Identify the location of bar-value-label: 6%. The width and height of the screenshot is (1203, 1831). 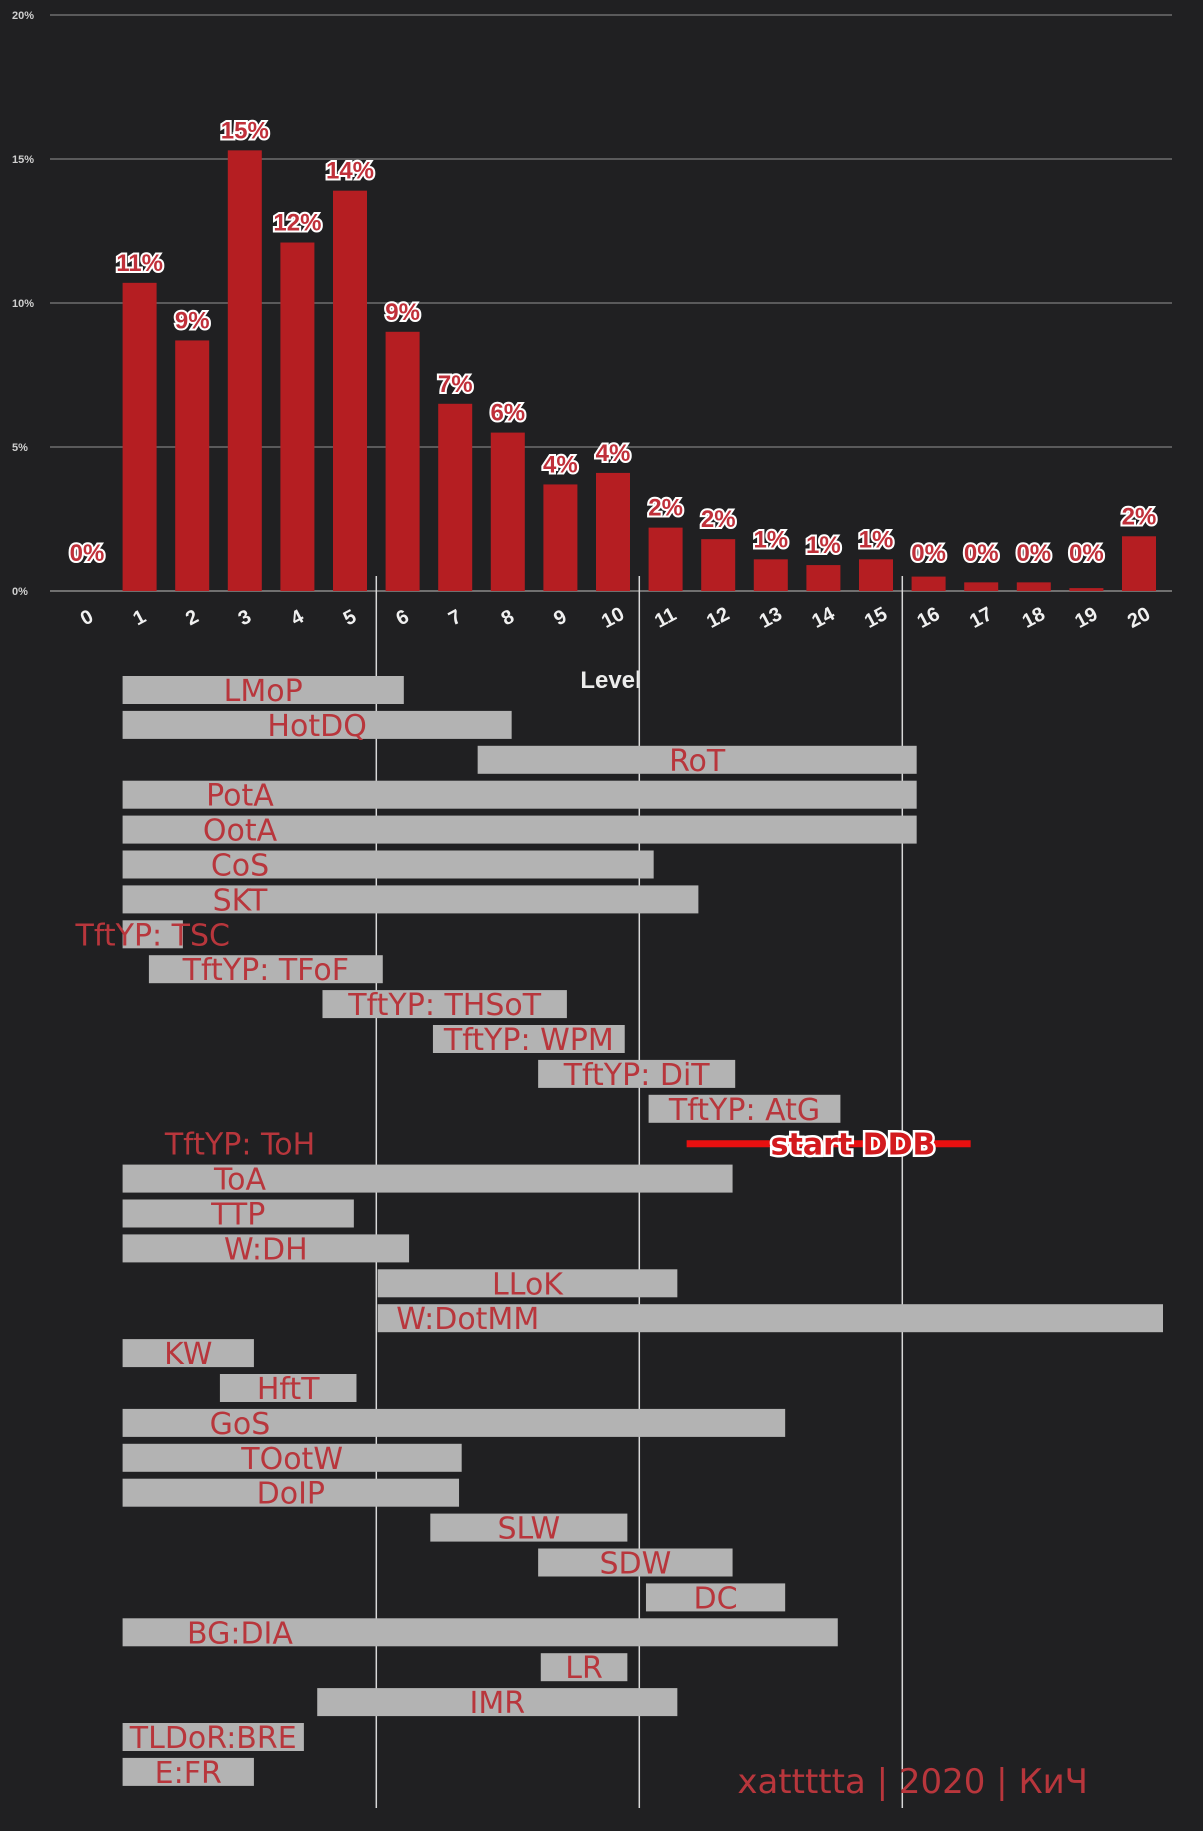
(507, 413).